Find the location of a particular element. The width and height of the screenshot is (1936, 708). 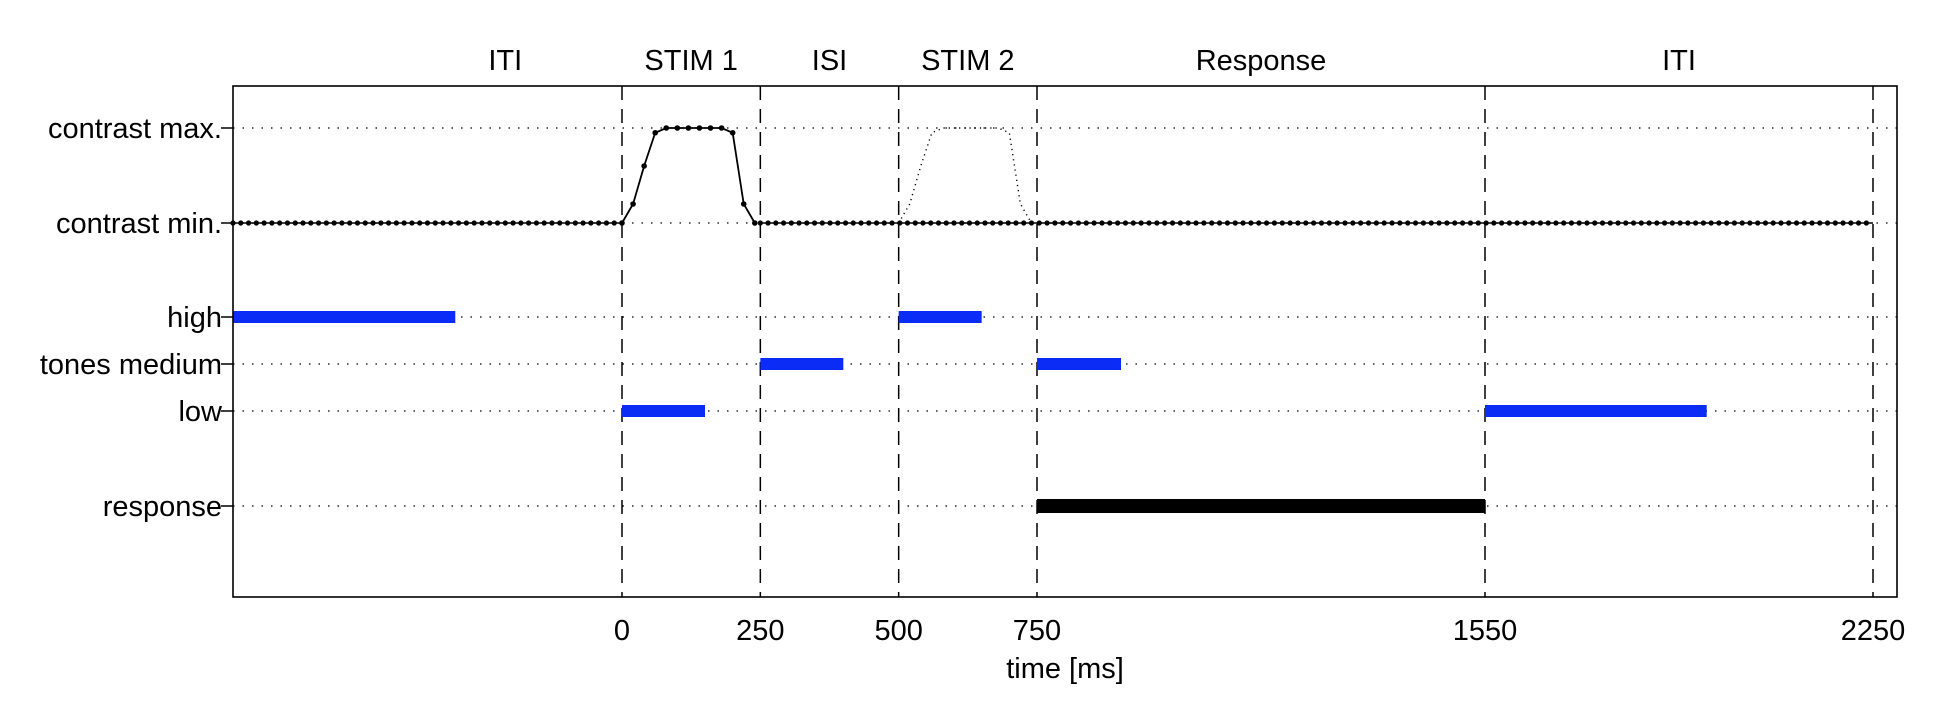

x-tick-label: 750 is located at coordinates (1037, 631).